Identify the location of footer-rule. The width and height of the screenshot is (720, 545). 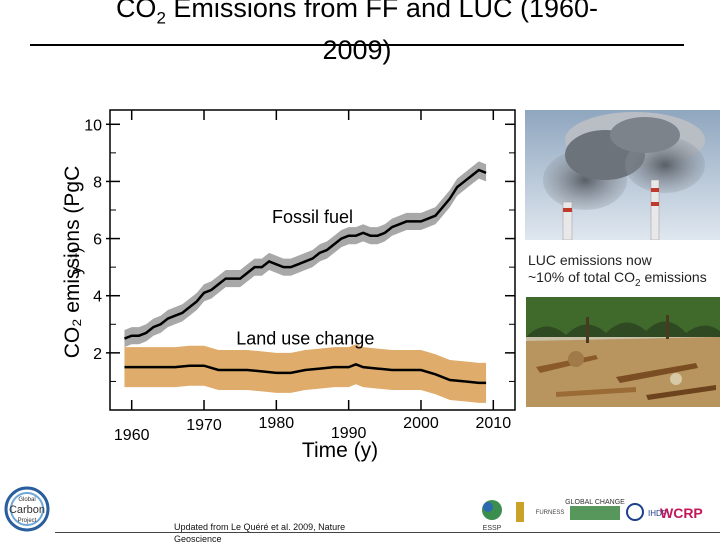
(387, 532).